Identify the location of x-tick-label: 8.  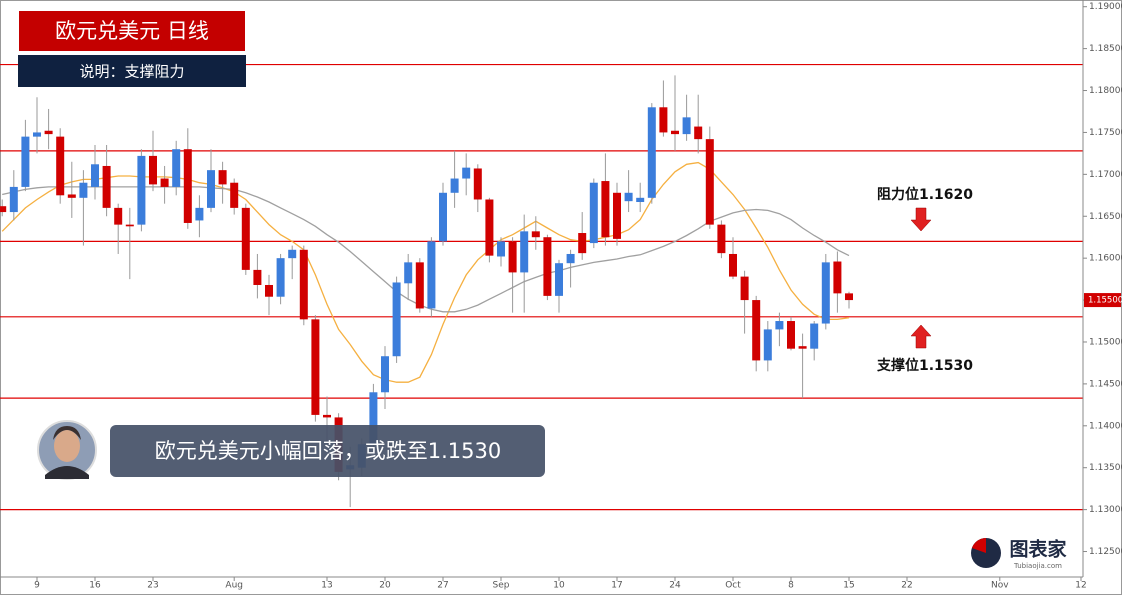
(791, 586).